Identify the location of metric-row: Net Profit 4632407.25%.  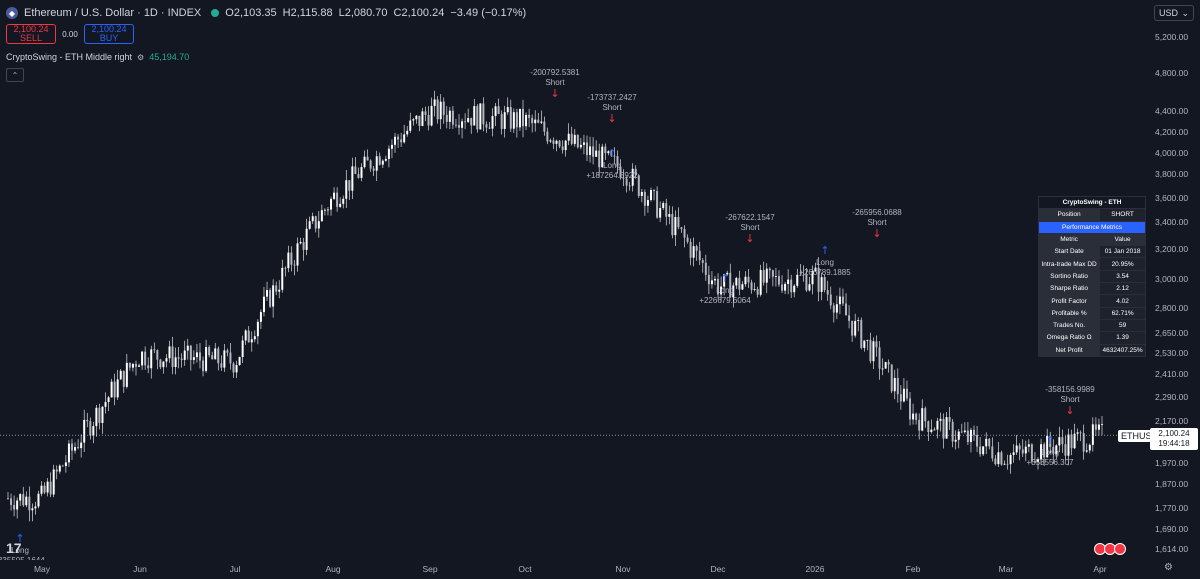
(1091, 350).